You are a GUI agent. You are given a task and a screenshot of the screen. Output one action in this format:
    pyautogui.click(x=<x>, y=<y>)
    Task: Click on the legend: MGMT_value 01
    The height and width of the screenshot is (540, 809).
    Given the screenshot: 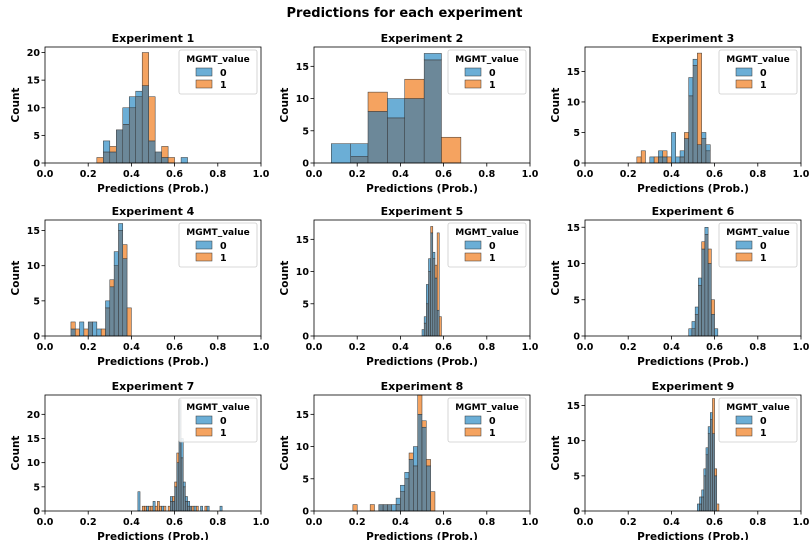 What is the action you would take?
    pyautogui.click(x=218, y=420)
    